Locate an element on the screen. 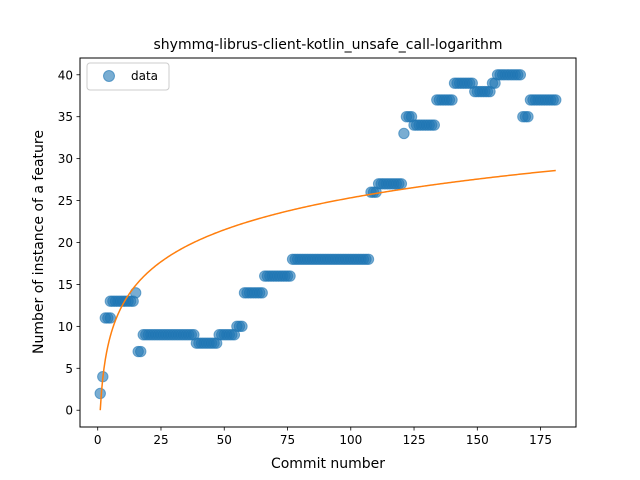 The height and width of the screenshot is (480, 640). x-tick-label: 50 is located at coordinates (224, 440).